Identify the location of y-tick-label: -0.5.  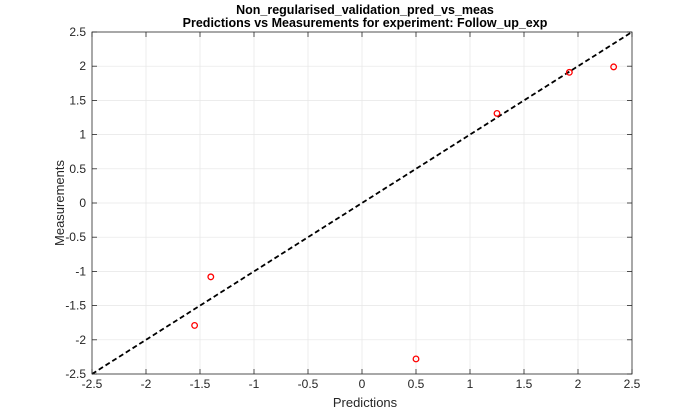
(75, 237).